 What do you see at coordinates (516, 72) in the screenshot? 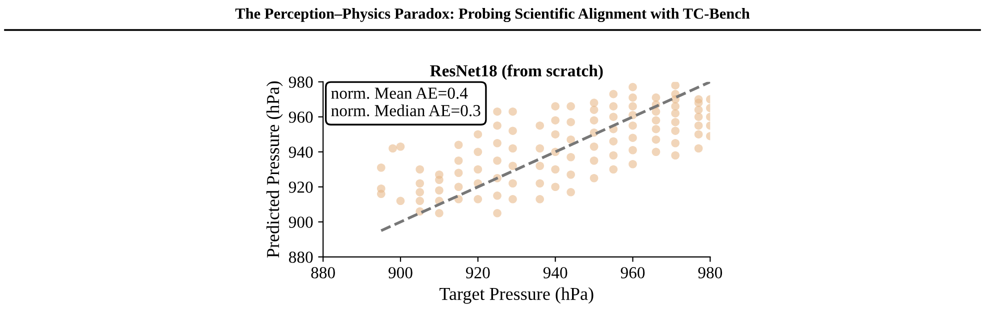
I see `chart-title: ResNet18 (from scratch)` at bounding box center [516, 72].